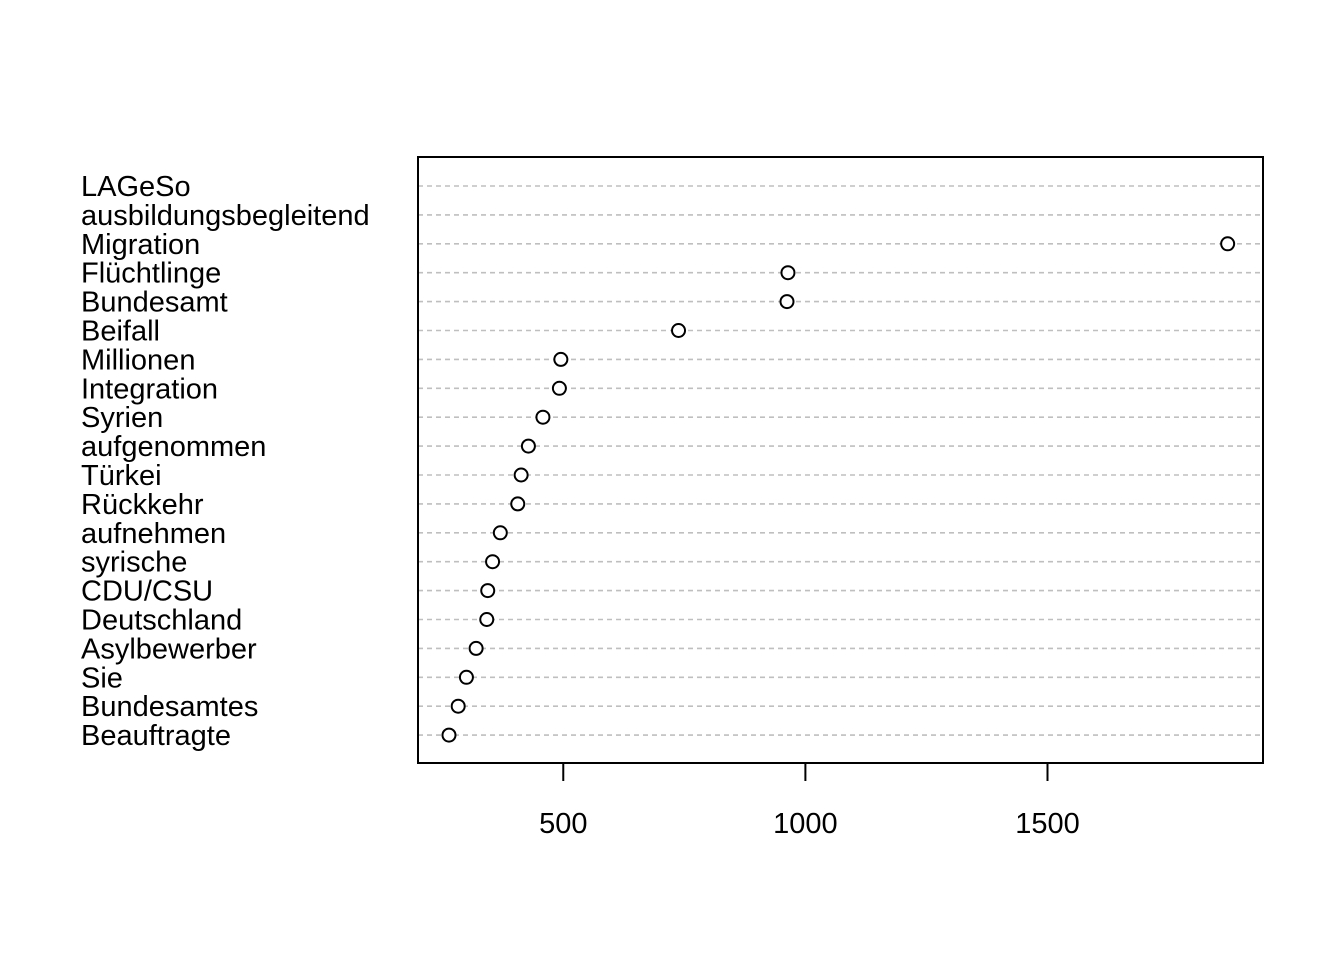 The width and height of the screenshot is (1344, 960). I want to click on category-label: Deutschland, so click(161, 621).